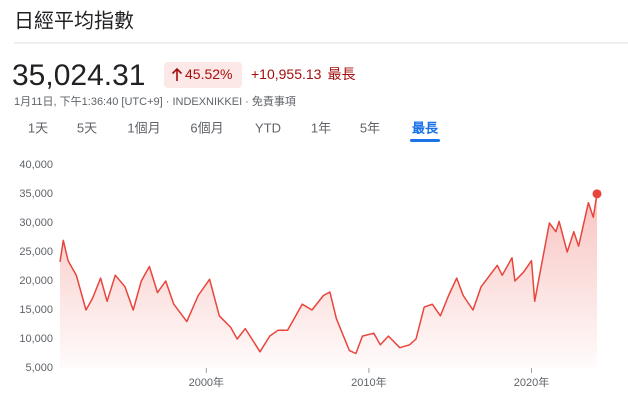 Image resolution: width=628 pixels, height=401 pixels. I want to click on range-tab: 5天, so click(87, 127).